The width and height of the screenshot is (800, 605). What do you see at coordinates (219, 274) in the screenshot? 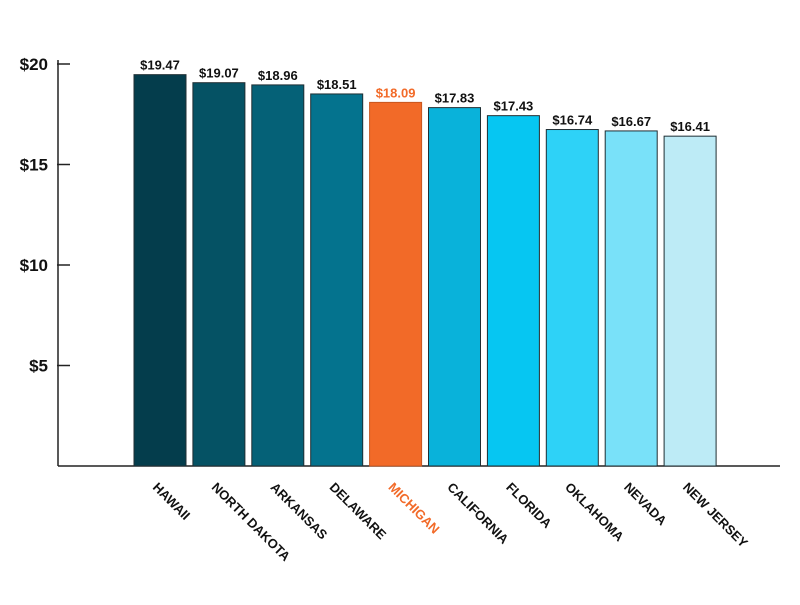
I see `bar-north-dakota` at bounding box center [219, 274].